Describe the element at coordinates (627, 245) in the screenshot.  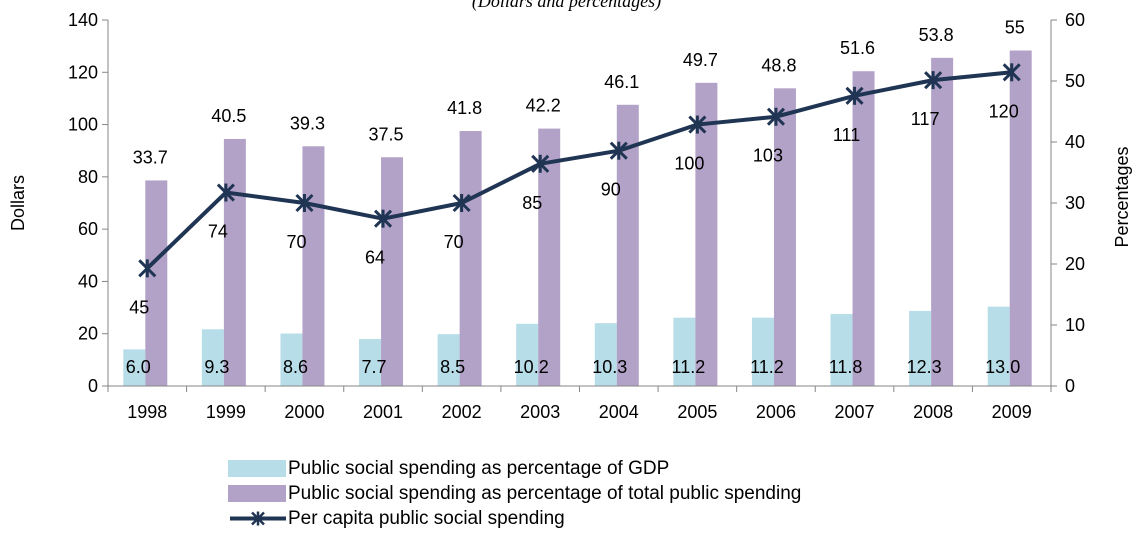
I see `bar-total-2004` at that location.